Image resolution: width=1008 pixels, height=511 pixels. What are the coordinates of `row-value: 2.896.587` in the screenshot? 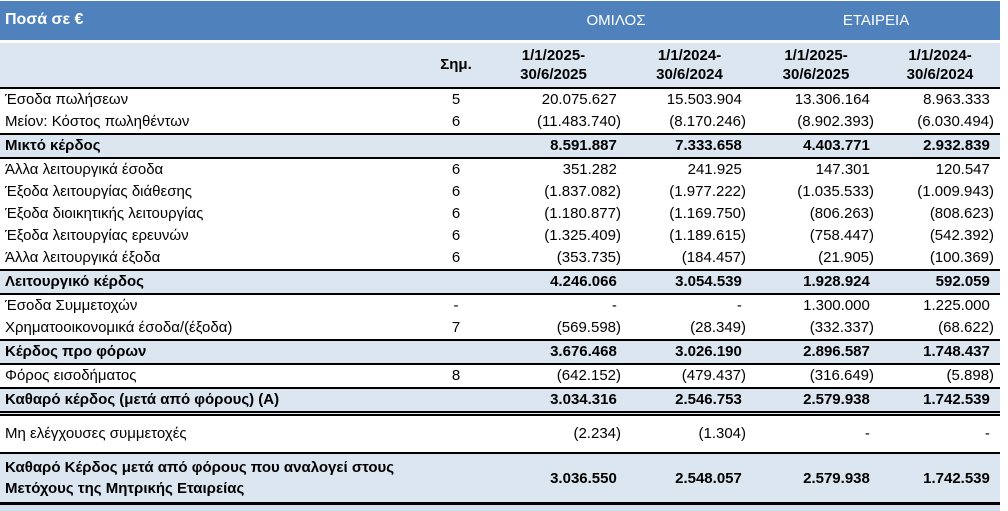 It's located at (816, 352).